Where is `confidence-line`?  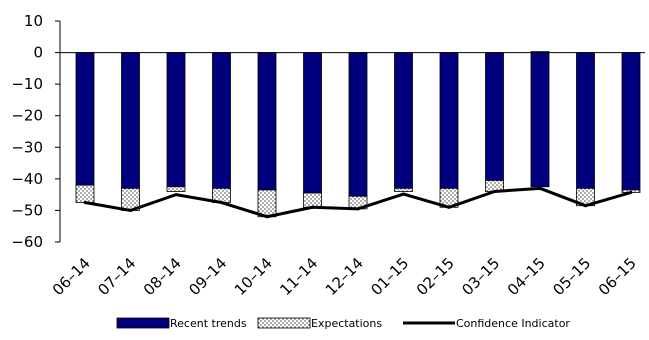 confidence-line is located at coordinates (358, 202).